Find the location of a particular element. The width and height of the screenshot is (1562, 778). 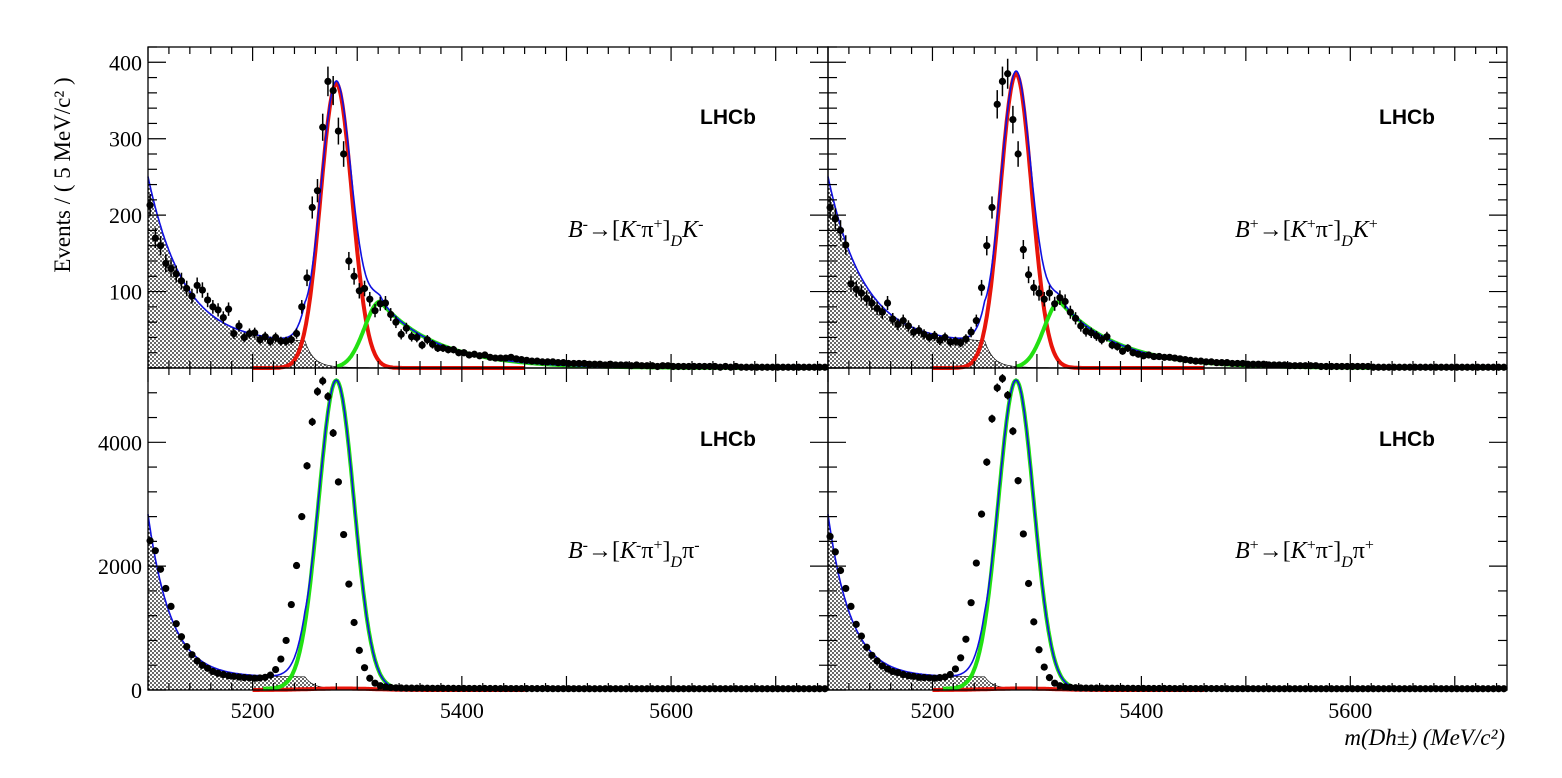

y-tick-label: 4000 is located at coordinates (120, 442).